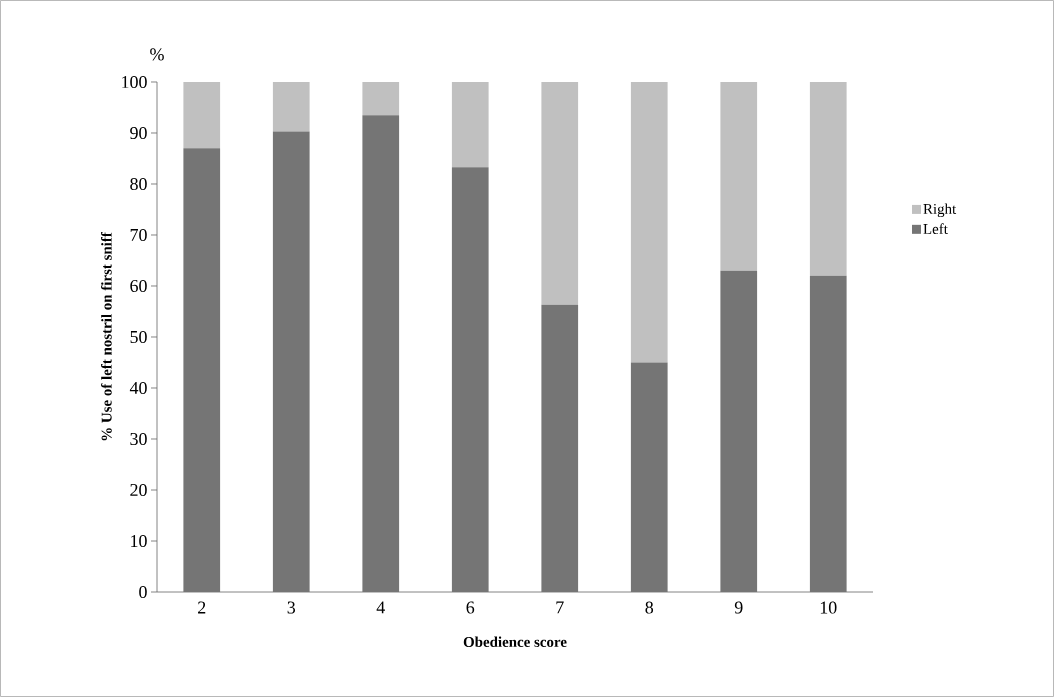 This screenshot has height=697, width=1054. Describe the element at coordinates (139, 541) in the screenshot. I see `y-tick-label: 10` at that location.